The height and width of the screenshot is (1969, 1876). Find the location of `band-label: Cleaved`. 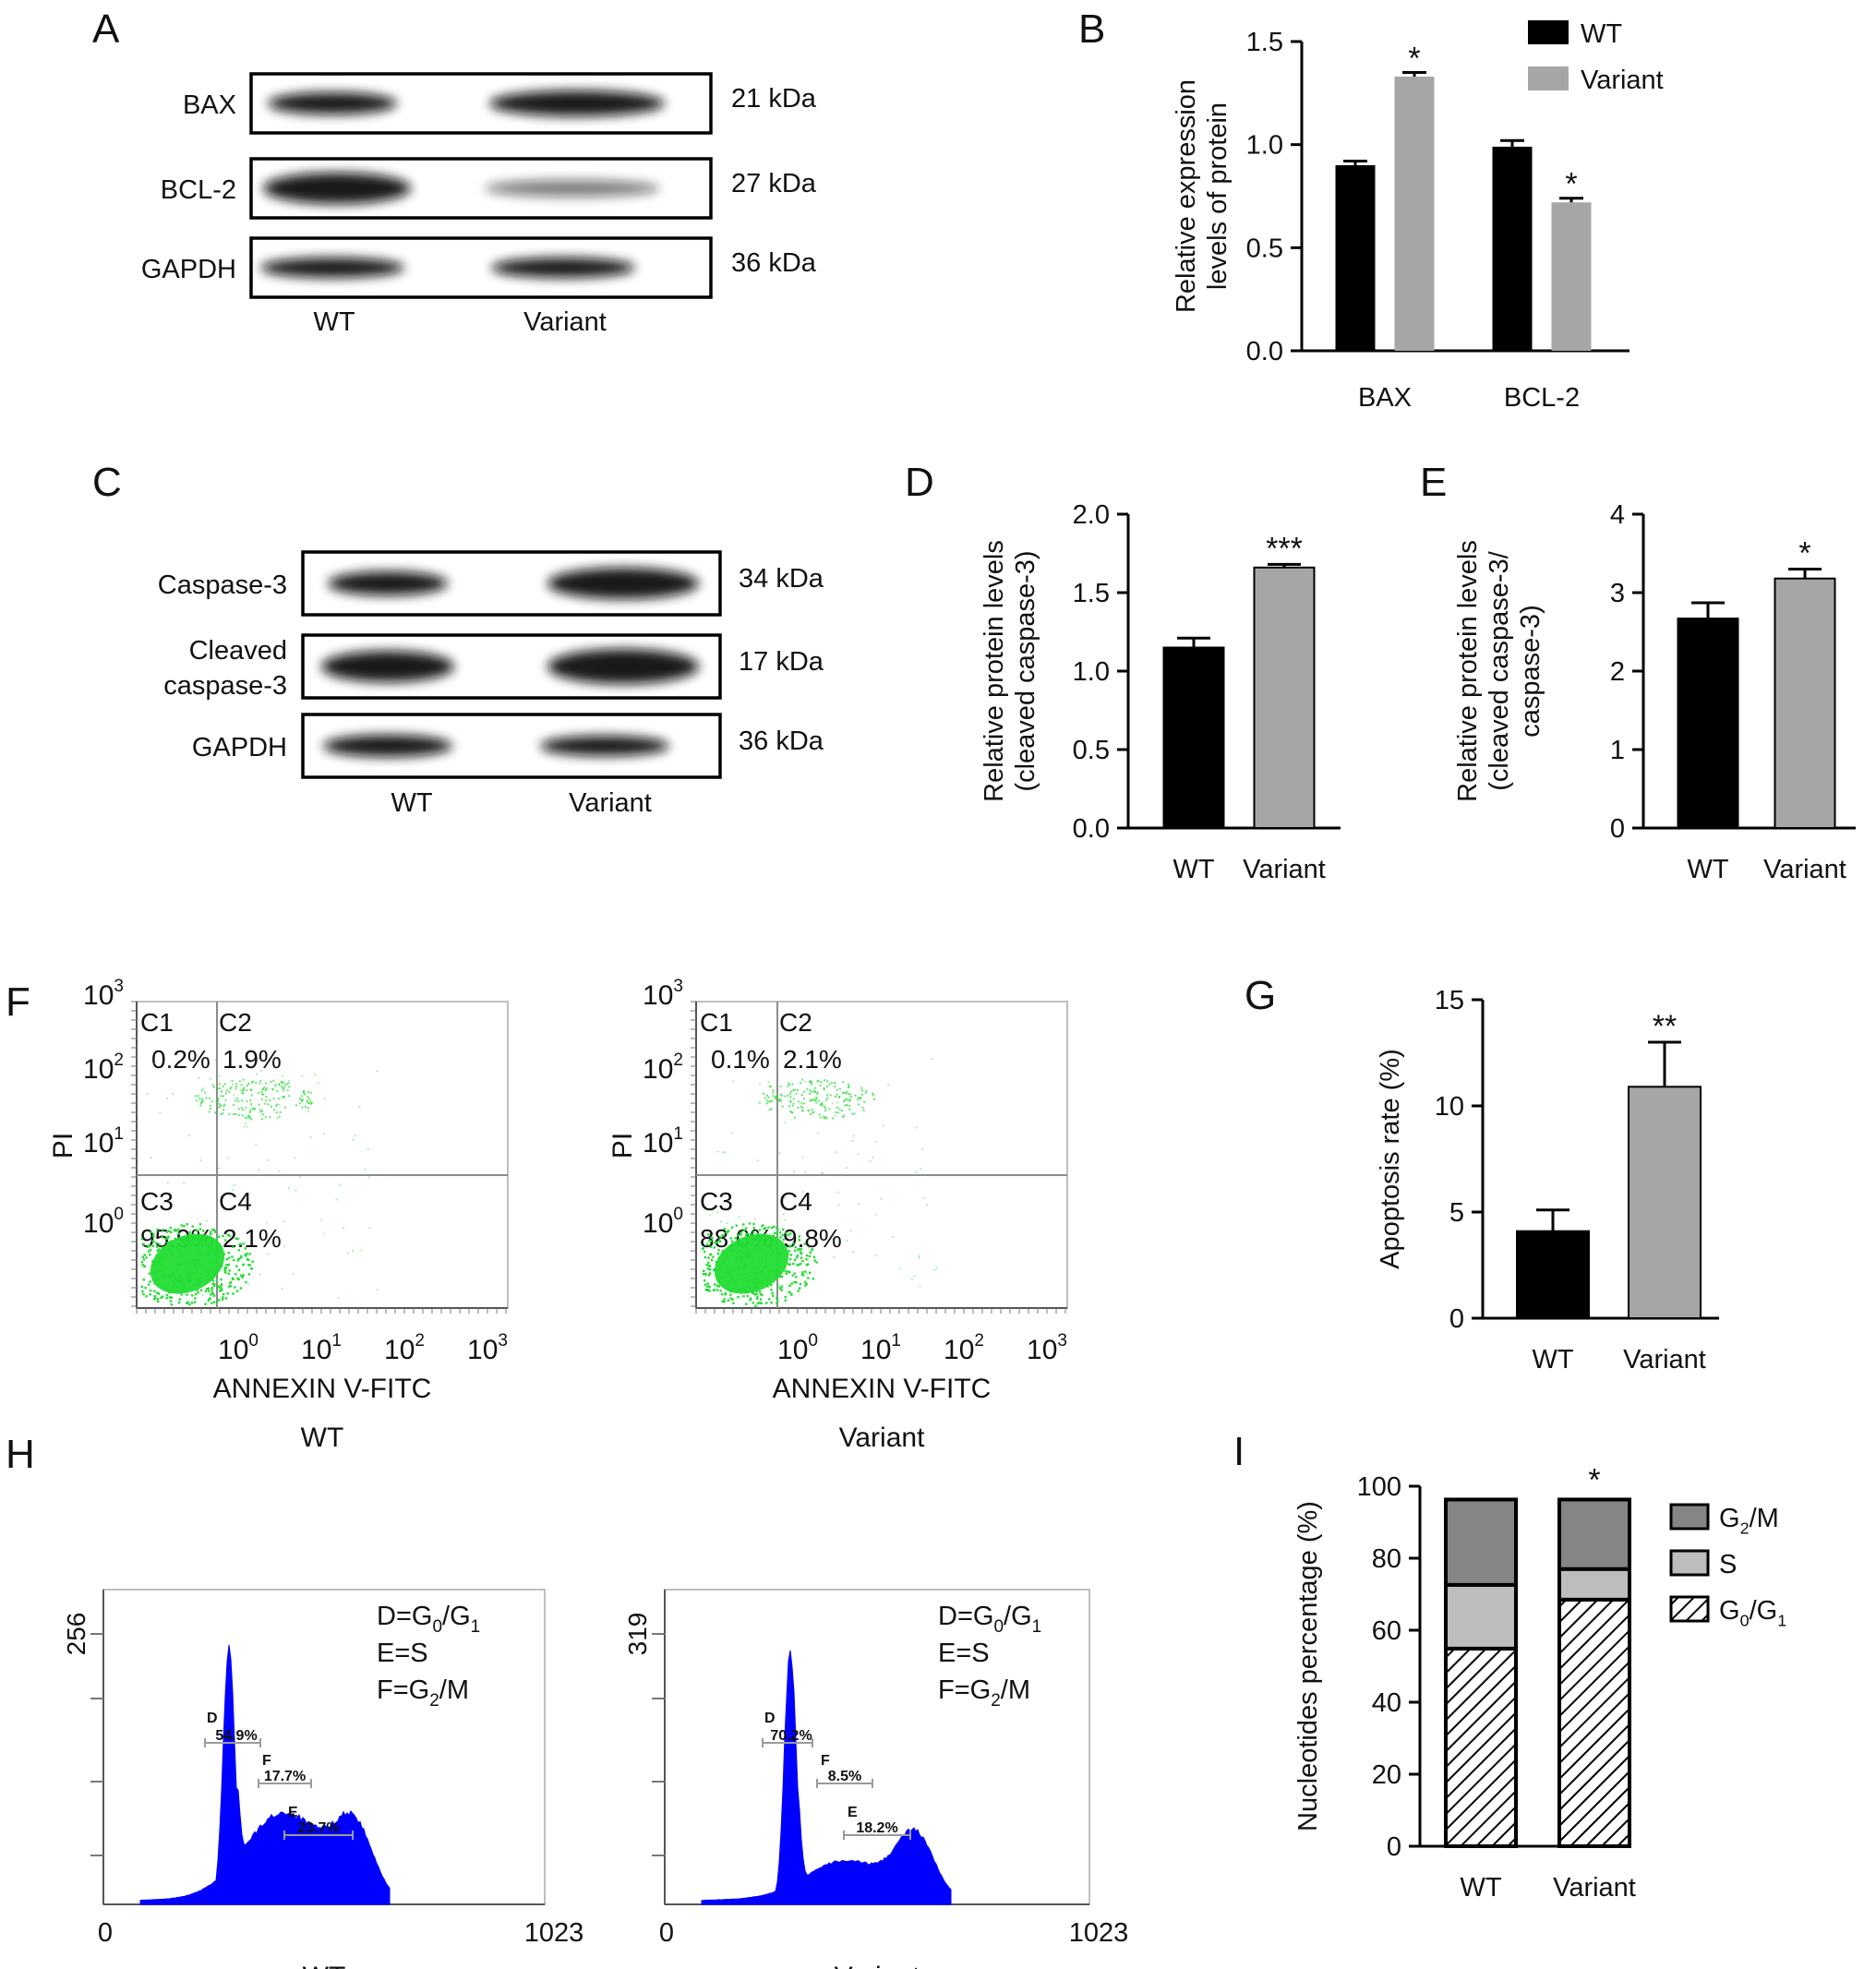

band-label: Cleaved is located at coordinates (238, 651).